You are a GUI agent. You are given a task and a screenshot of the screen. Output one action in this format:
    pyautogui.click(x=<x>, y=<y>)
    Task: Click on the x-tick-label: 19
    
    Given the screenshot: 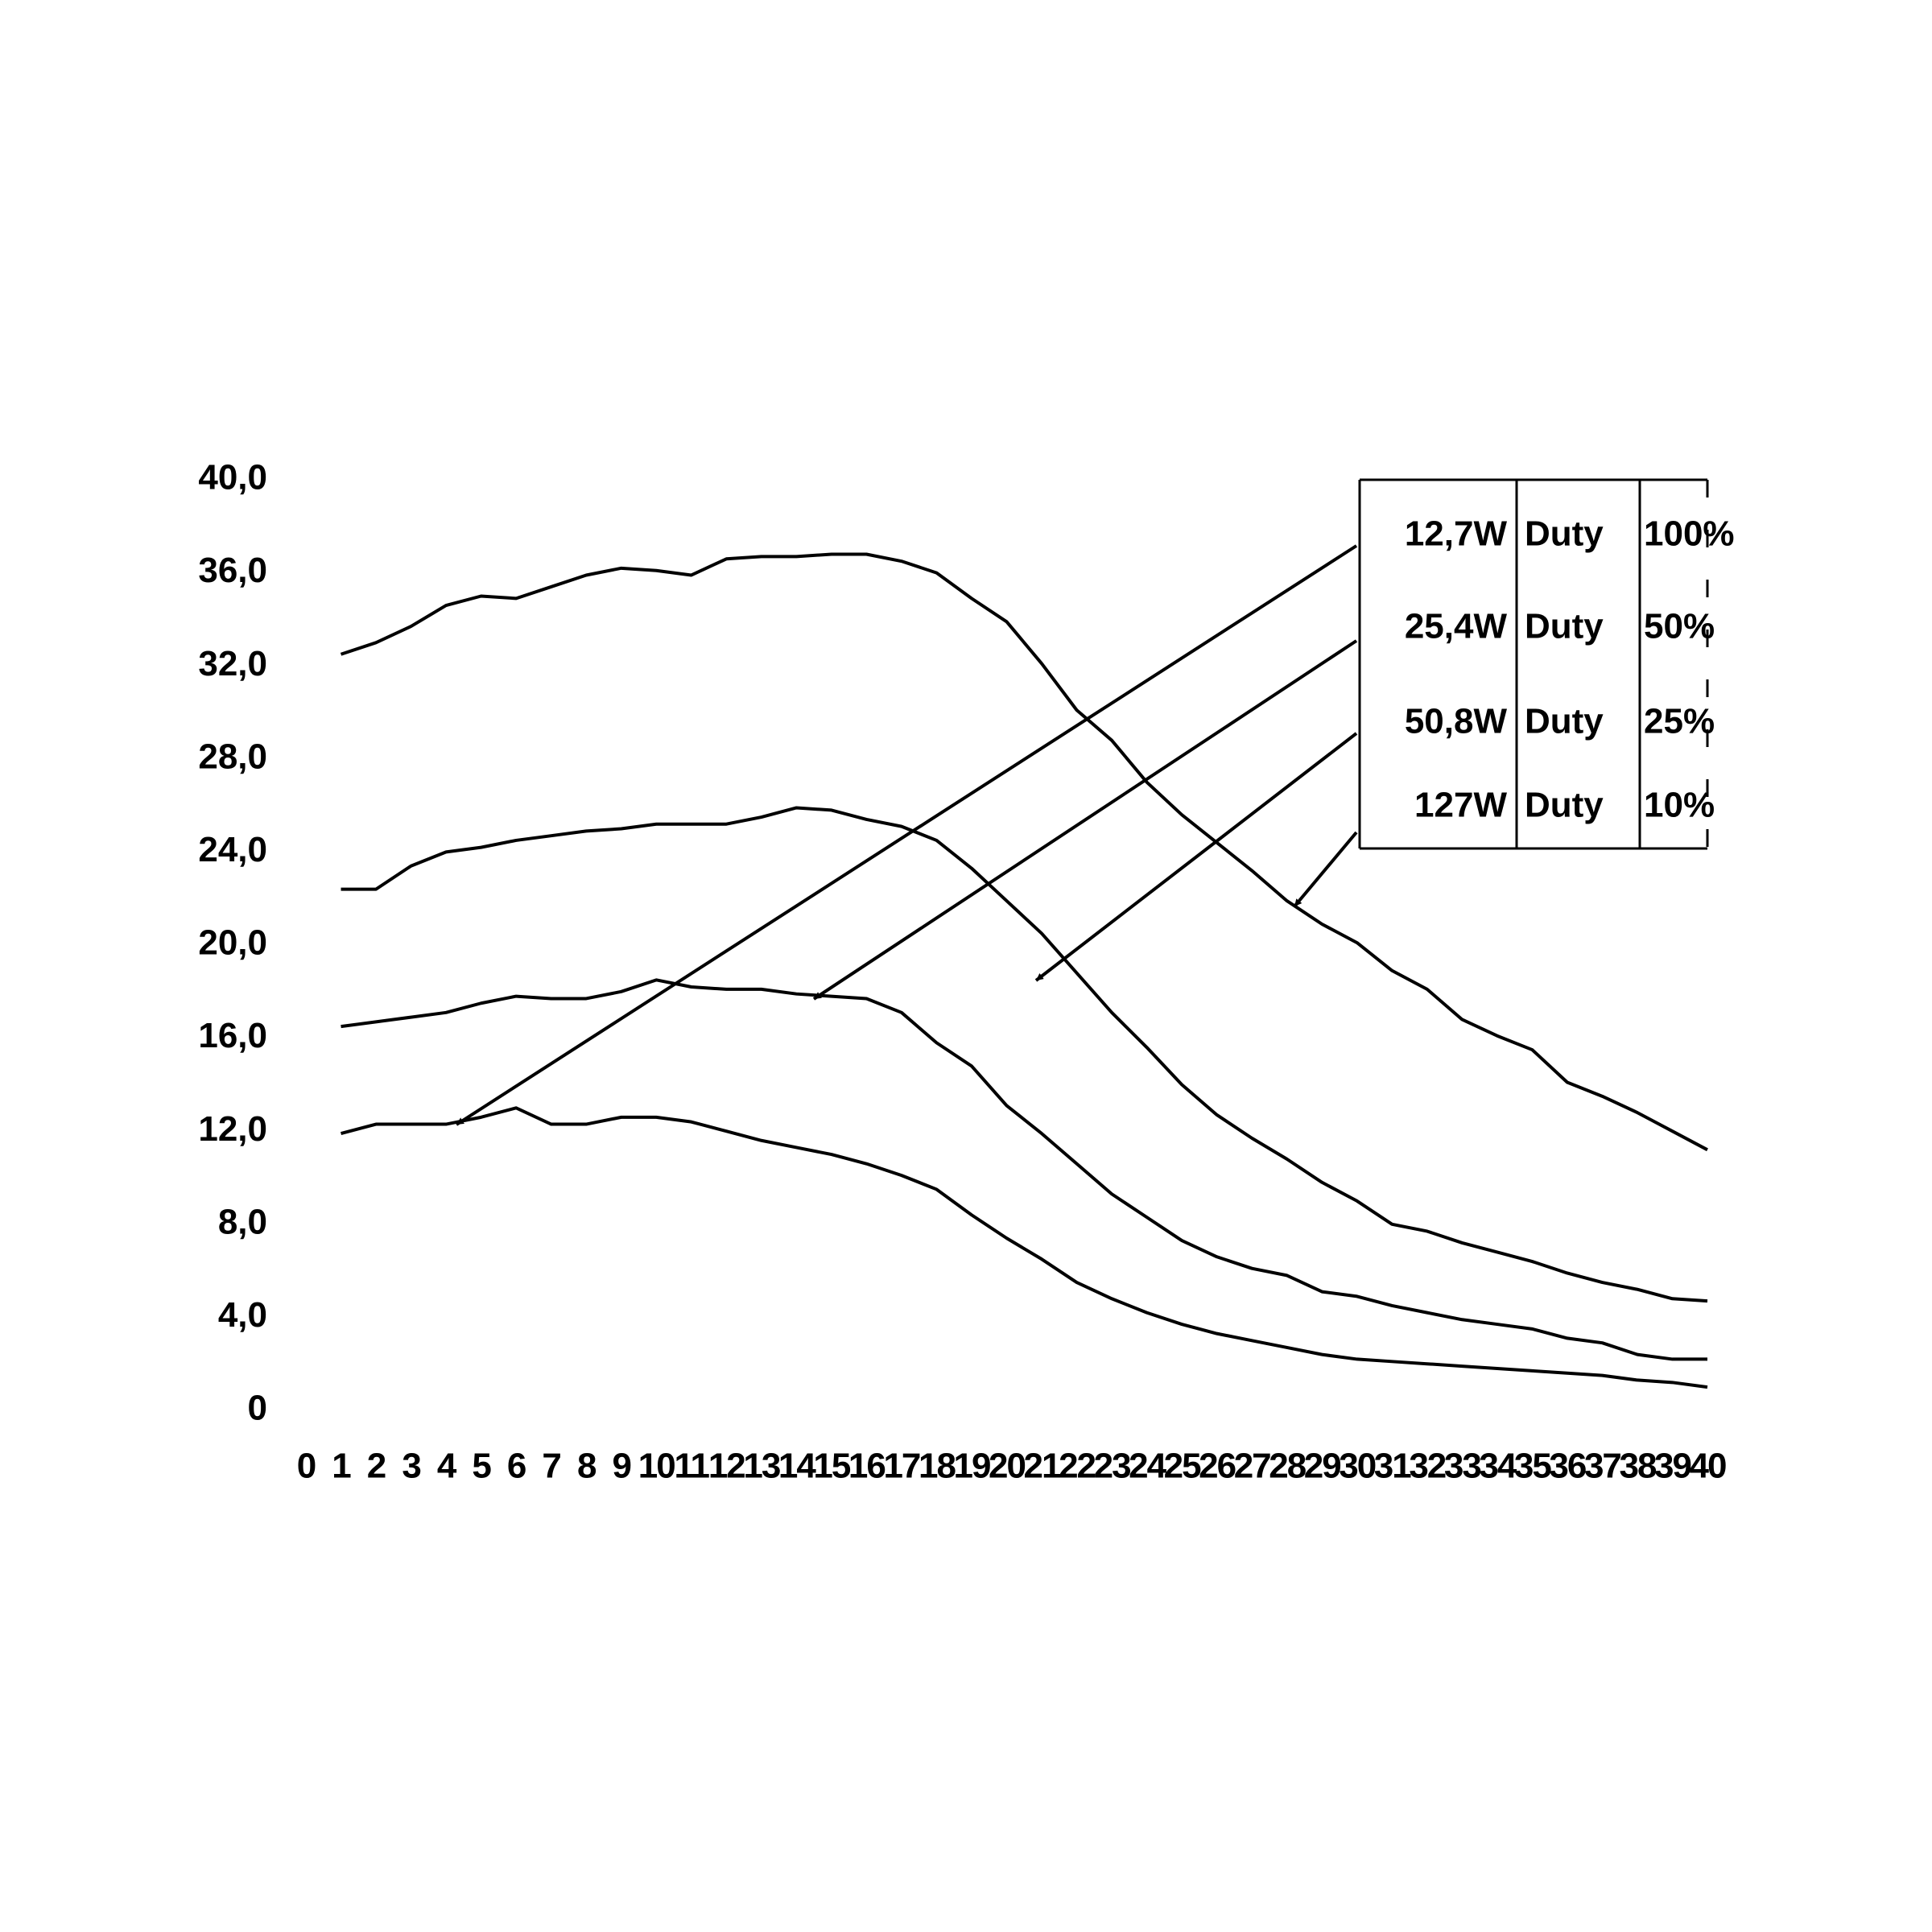 What is the action you would take?
    pyautogui.click(x=971, y=1466)
    